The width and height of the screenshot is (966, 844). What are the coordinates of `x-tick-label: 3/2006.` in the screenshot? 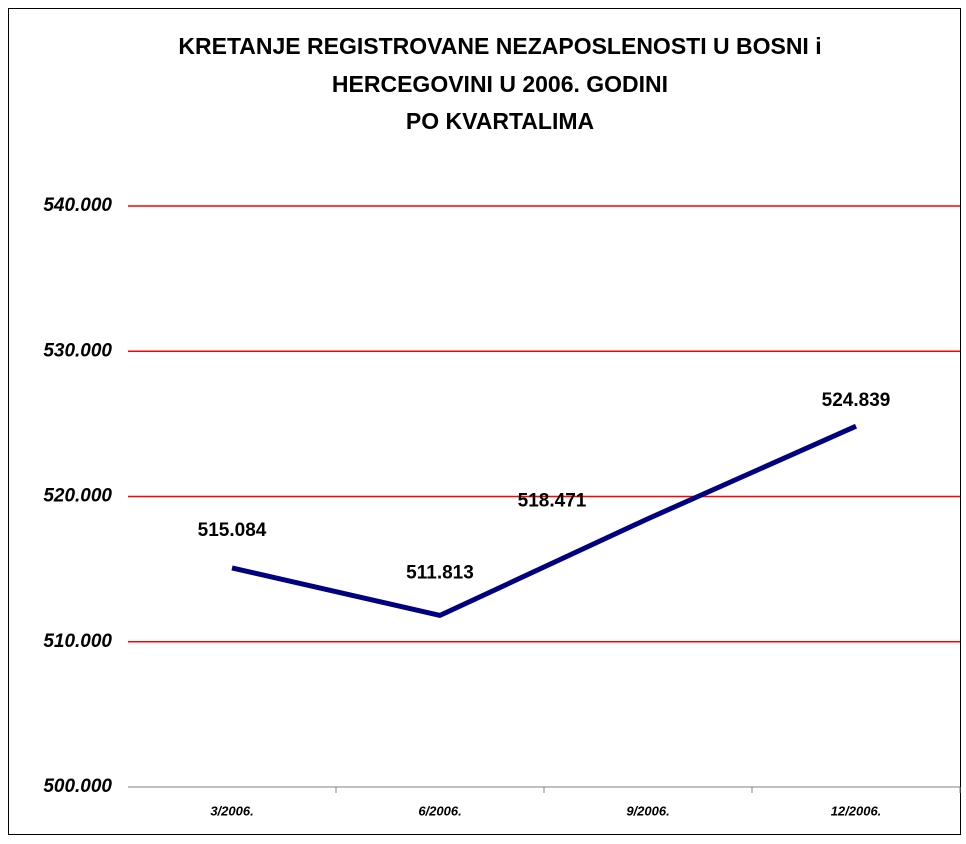 It's located at (231, 810).